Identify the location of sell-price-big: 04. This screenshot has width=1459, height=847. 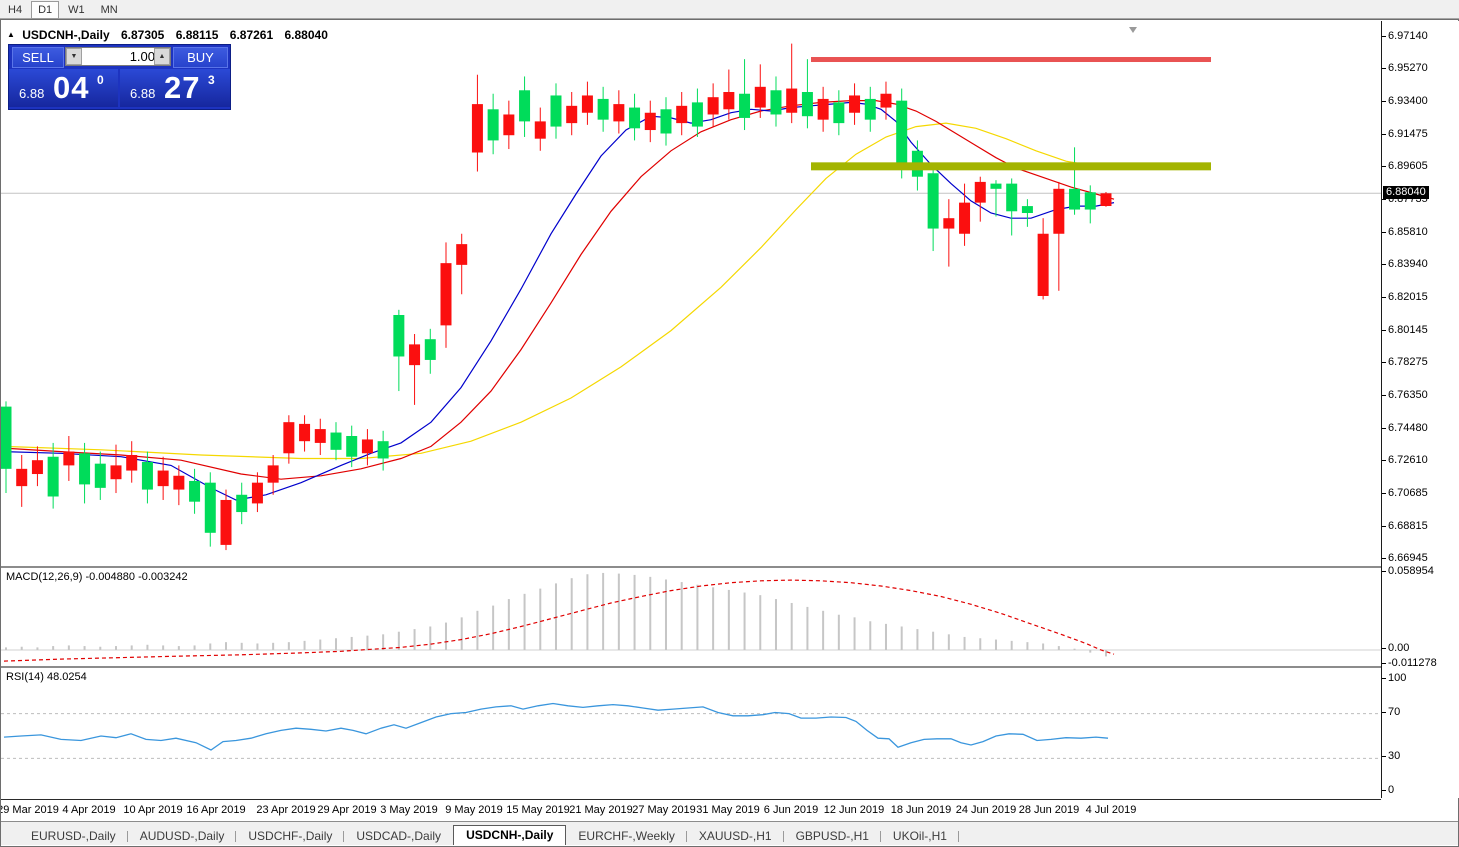
(71, 87).